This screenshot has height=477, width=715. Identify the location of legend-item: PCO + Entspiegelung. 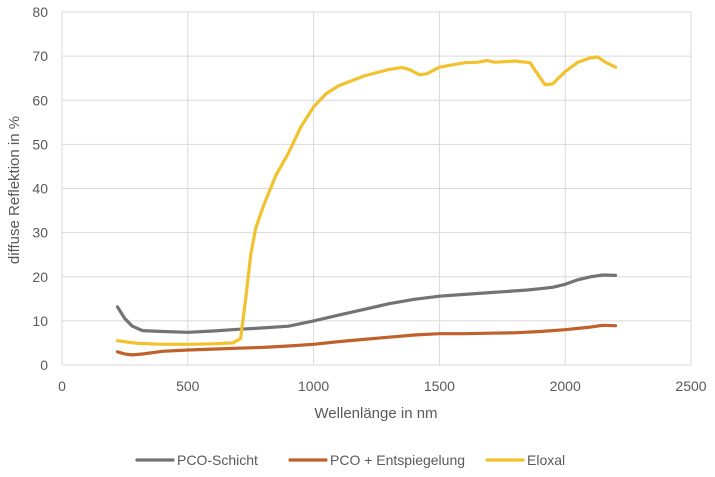
(376, 460).